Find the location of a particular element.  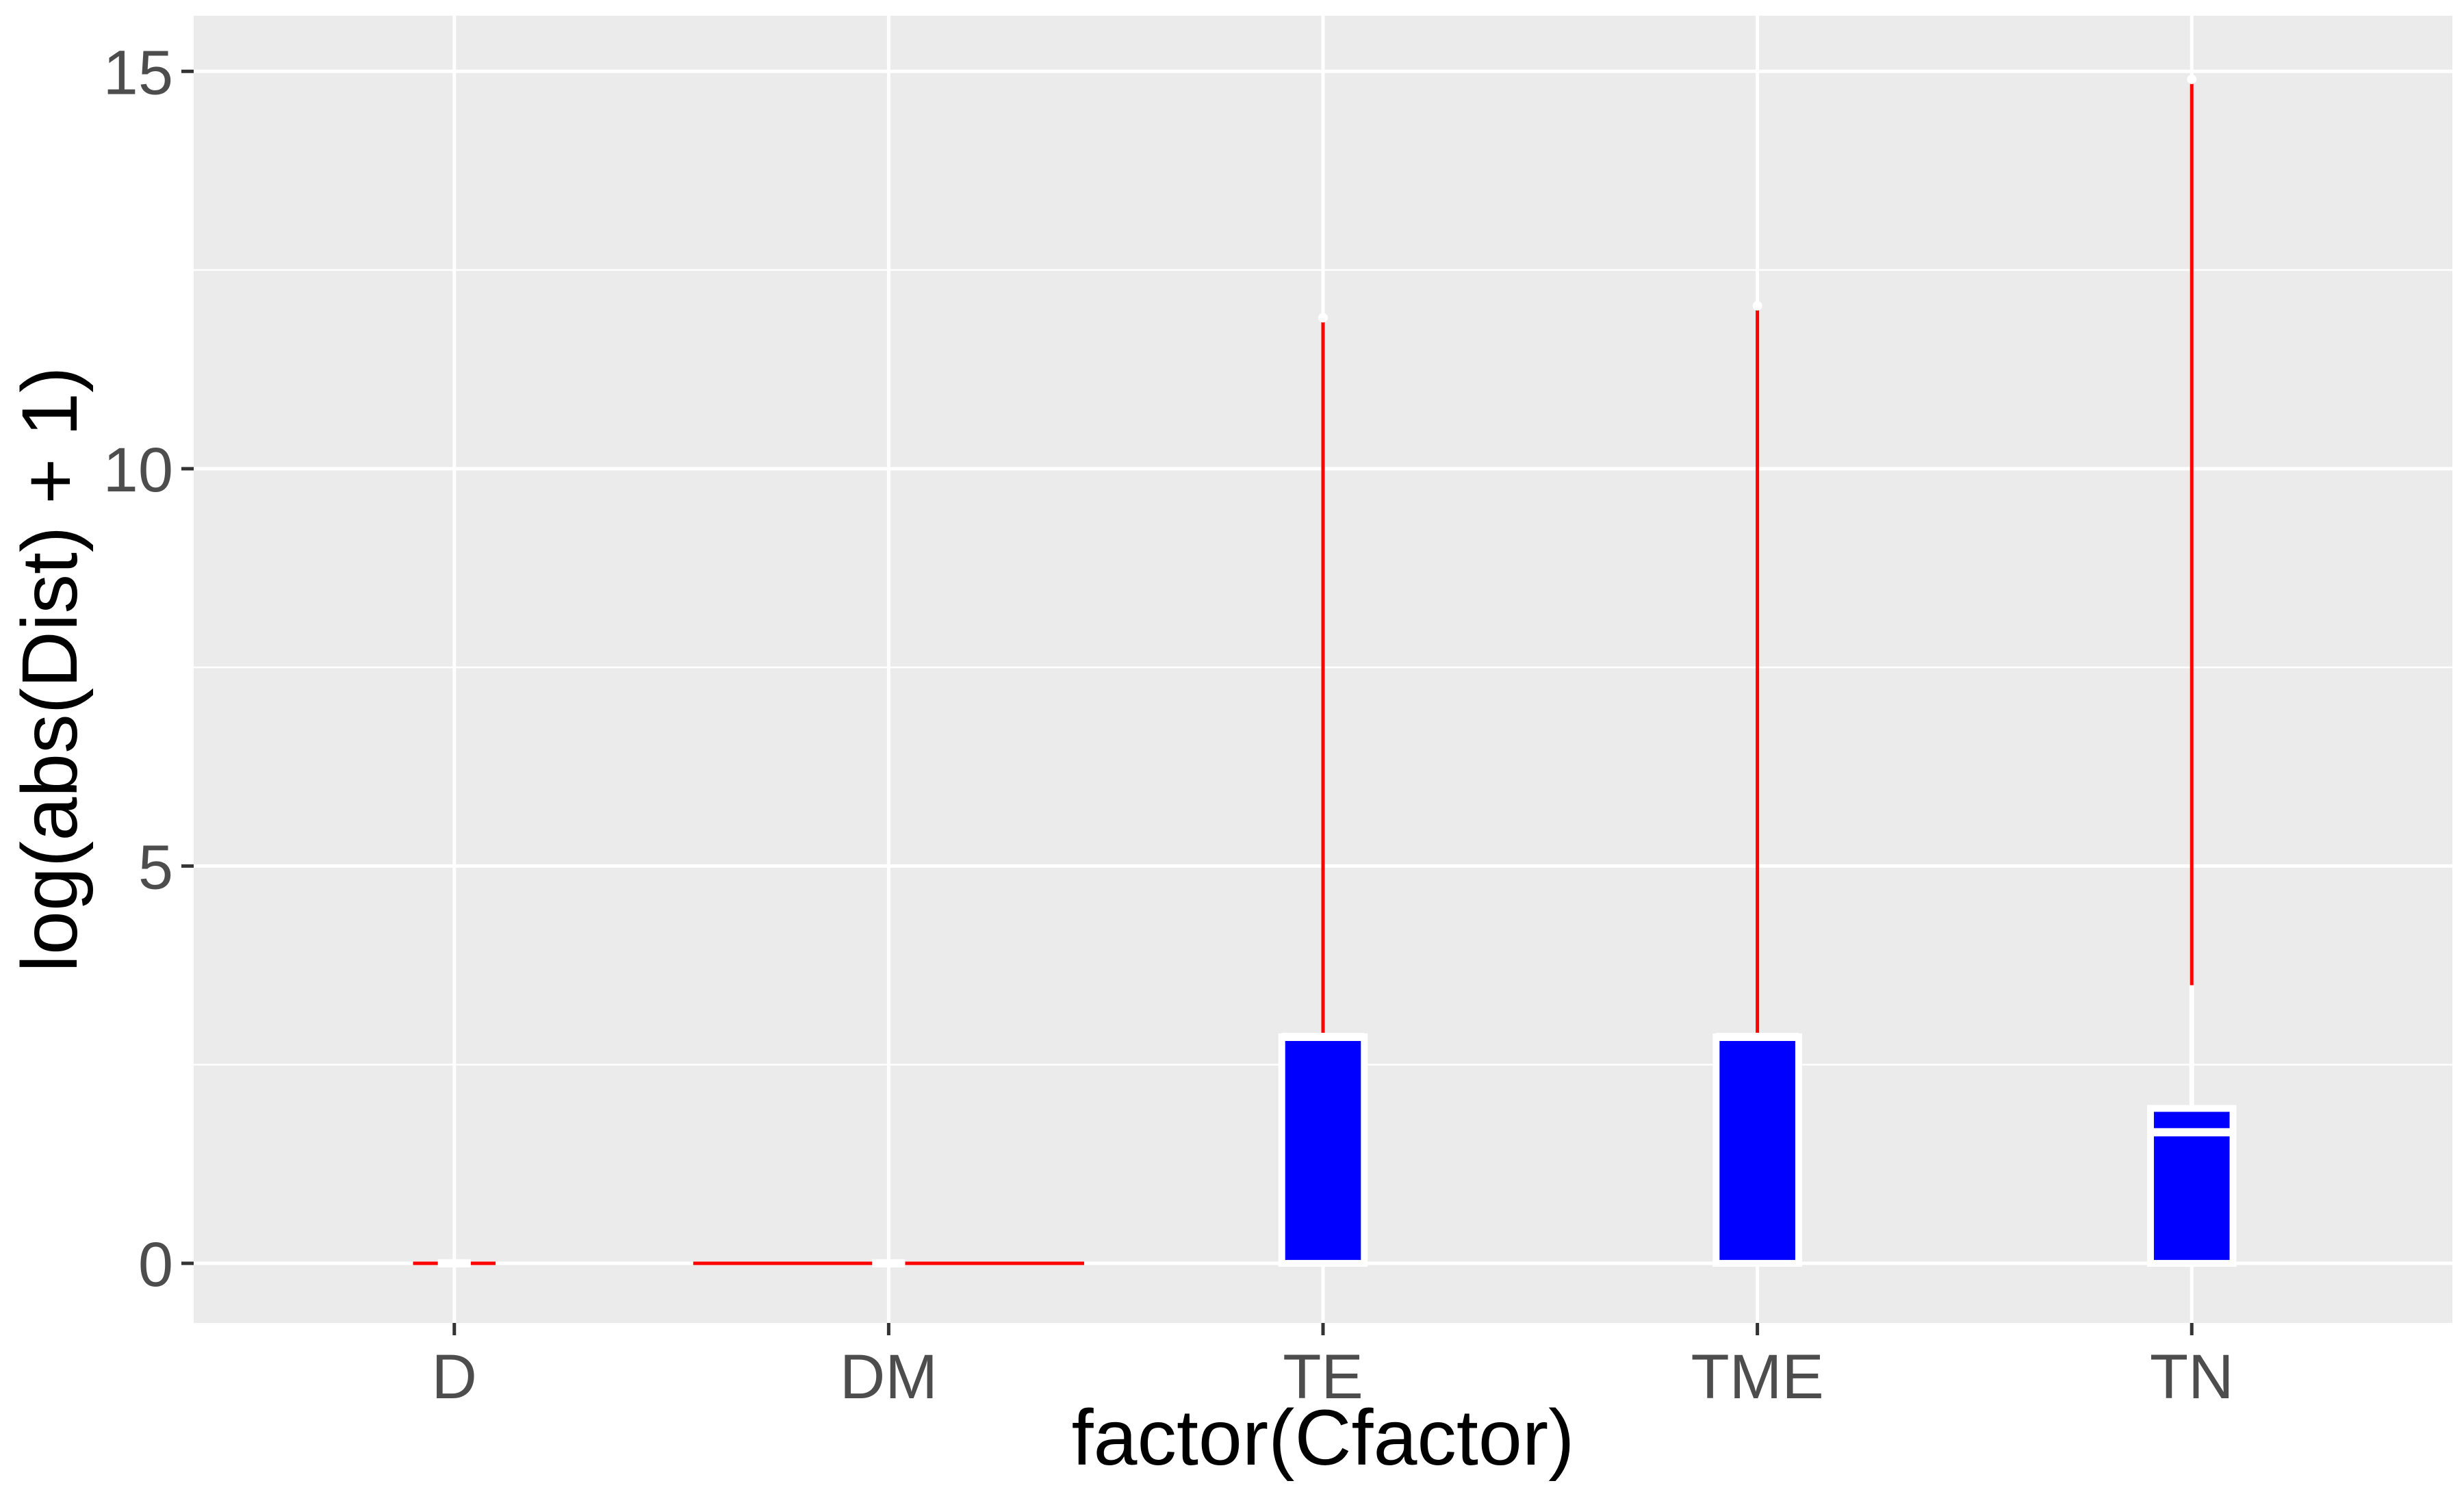

x-tick-label: D is located at coordinates (454, 1377).